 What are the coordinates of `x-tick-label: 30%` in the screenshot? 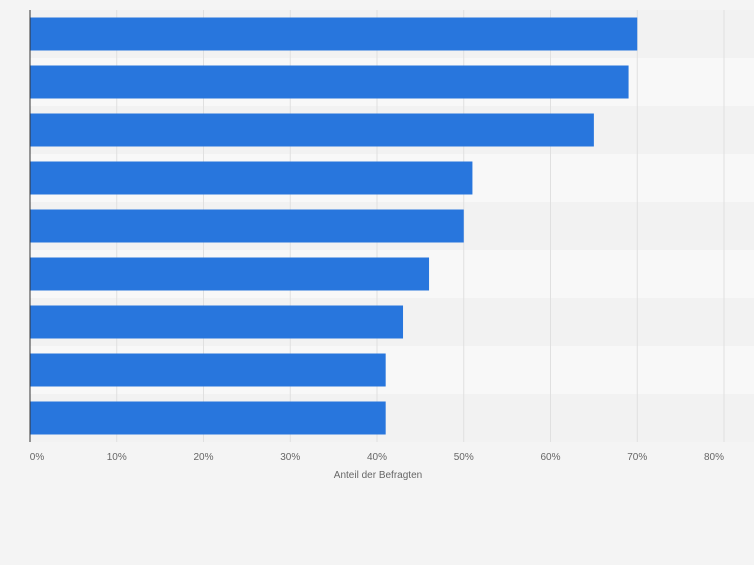 It's located at (290, 457).